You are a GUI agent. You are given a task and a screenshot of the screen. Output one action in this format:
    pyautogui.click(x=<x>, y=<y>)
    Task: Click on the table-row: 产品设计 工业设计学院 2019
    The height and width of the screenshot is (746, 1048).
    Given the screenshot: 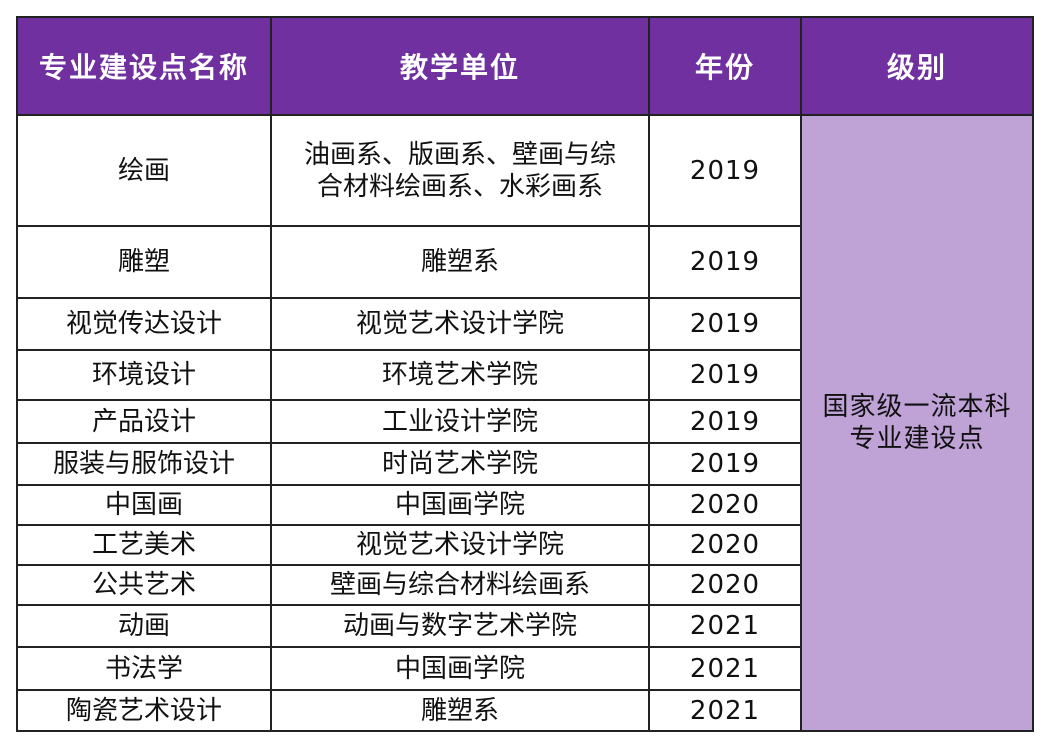 What is the action you would take?
    pyautogui.click(x=524, y=421)
    